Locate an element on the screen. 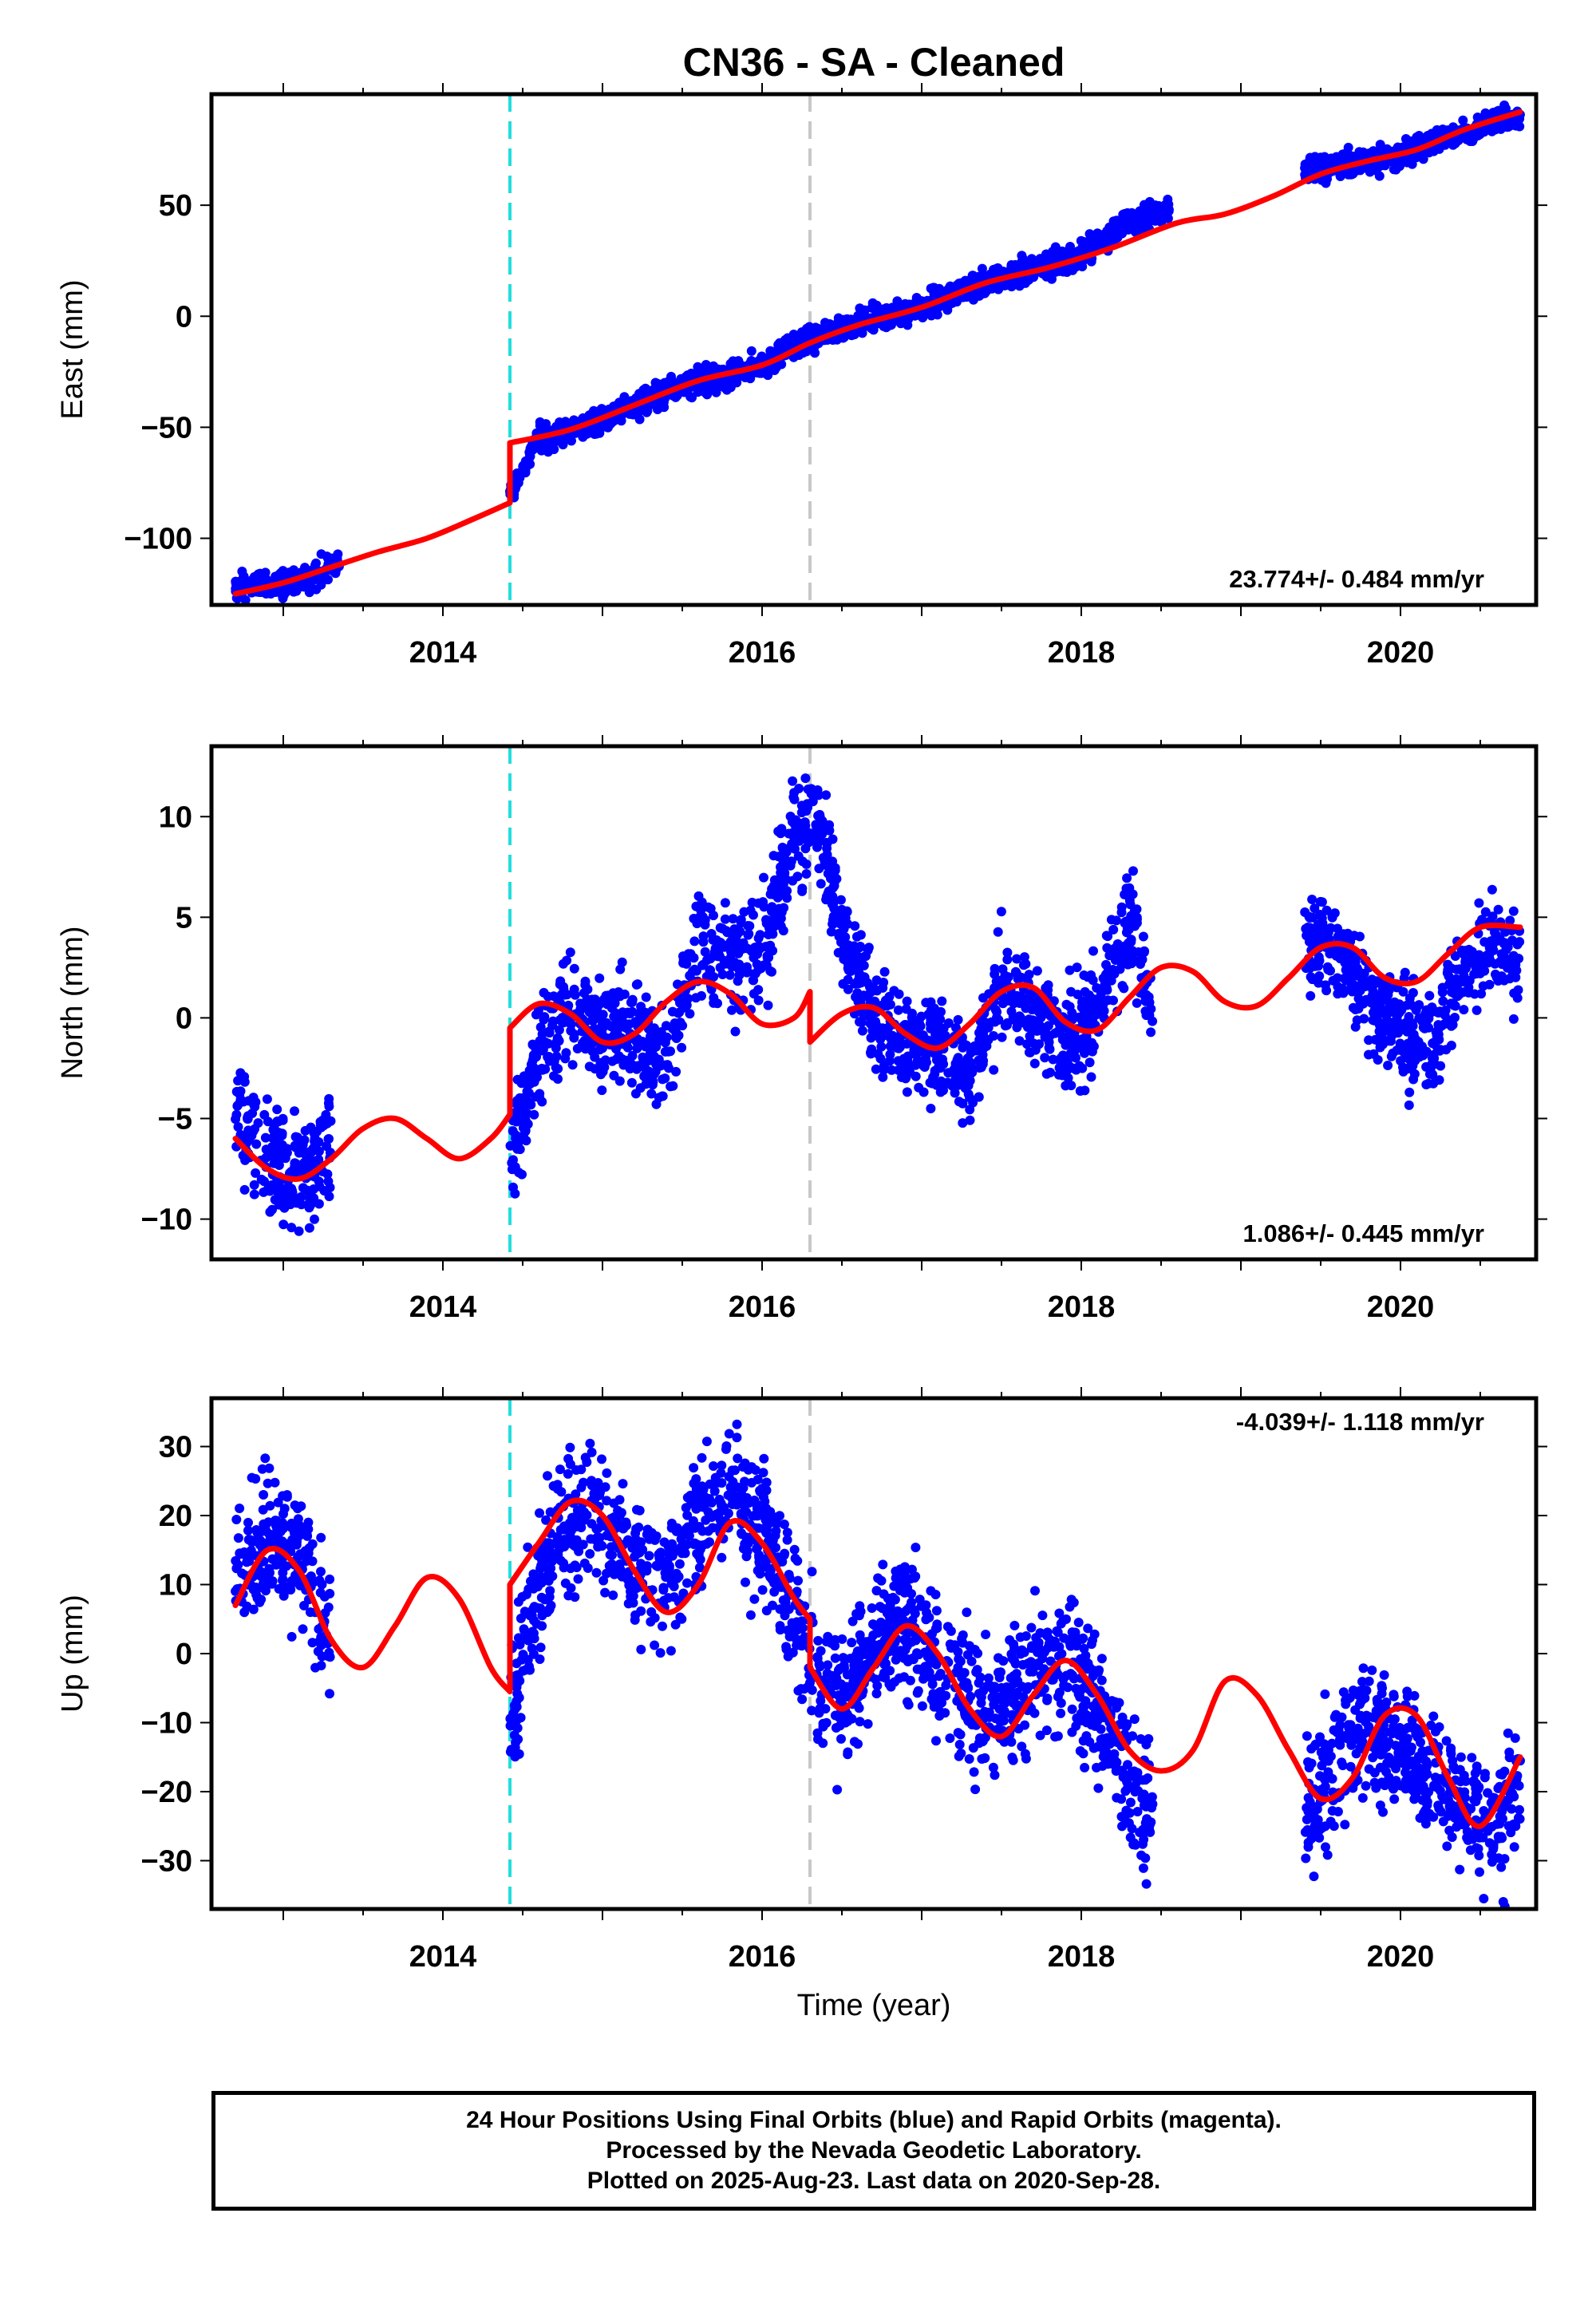 The image size is (1596, 2316). velocity-rate-label: 1.086+/- 0.445 mm/yr is located at coordinates (1363, 1233).